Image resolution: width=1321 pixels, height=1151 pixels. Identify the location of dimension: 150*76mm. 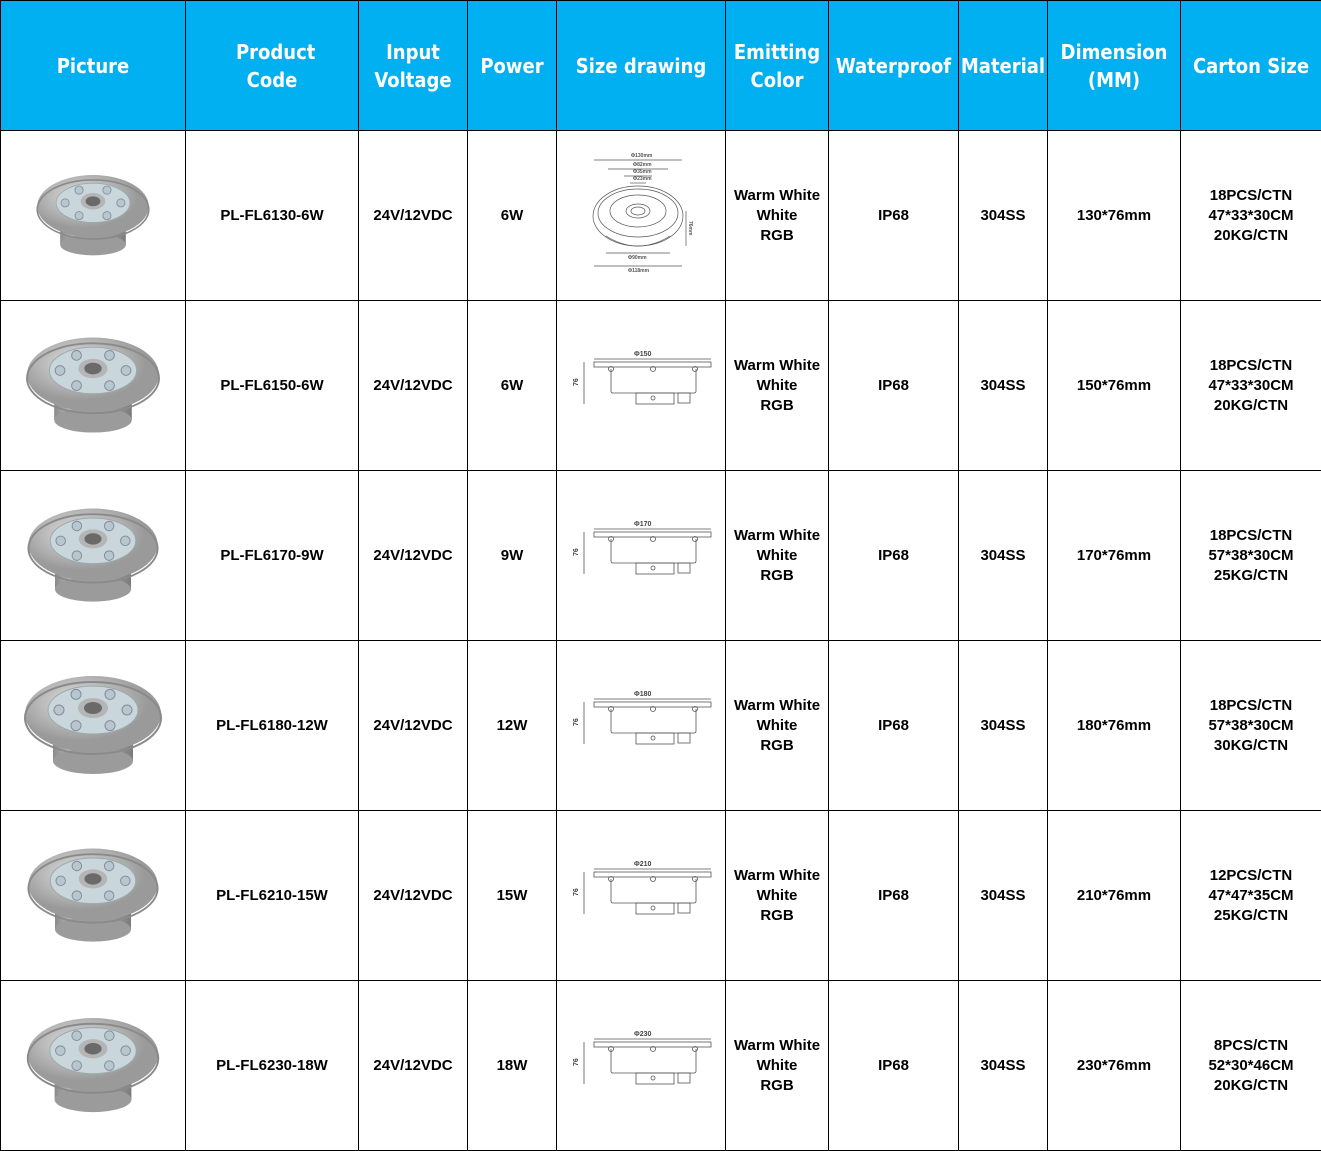
(1114, 385).